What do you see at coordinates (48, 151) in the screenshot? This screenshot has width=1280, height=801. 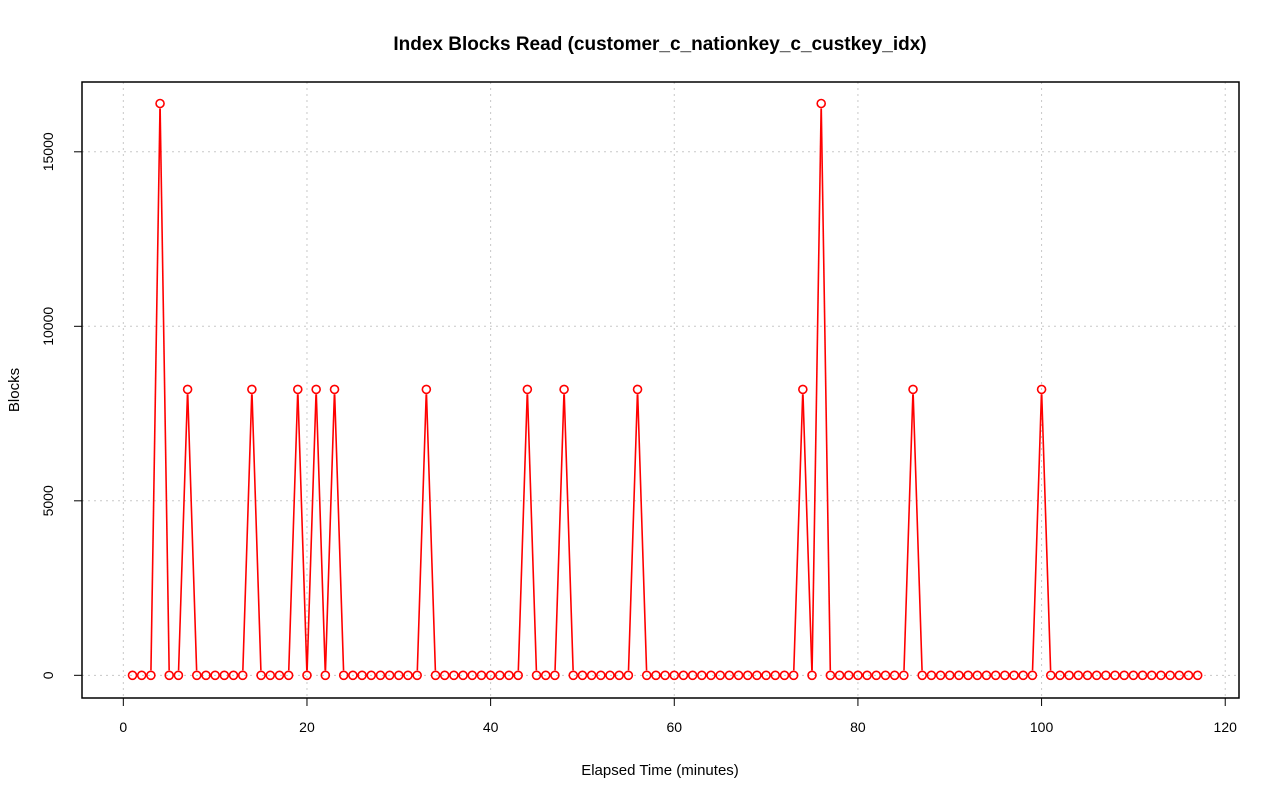 I see `y-tick-label-3: 15000` at bounding box center [48, 151].